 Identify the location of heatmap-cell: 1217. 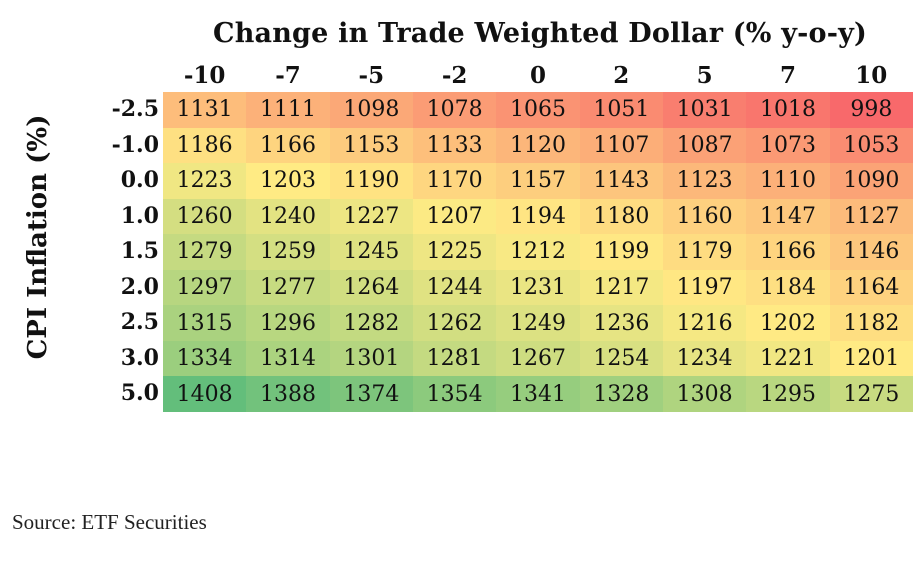
(621, 287).